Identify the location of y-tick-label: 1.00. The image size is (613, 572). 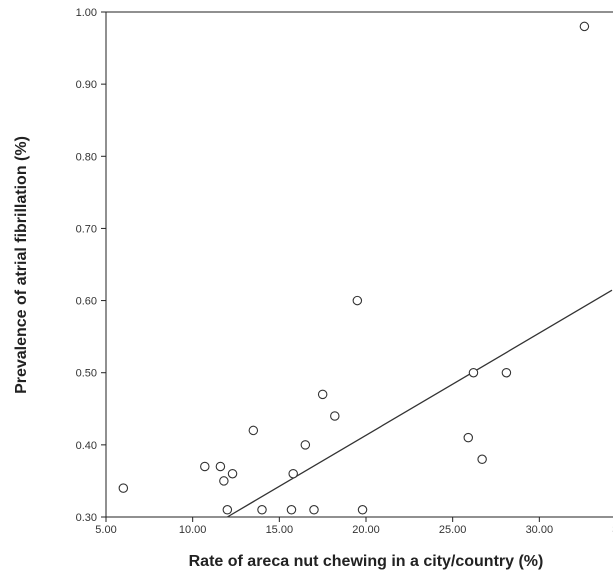
(86, 13).